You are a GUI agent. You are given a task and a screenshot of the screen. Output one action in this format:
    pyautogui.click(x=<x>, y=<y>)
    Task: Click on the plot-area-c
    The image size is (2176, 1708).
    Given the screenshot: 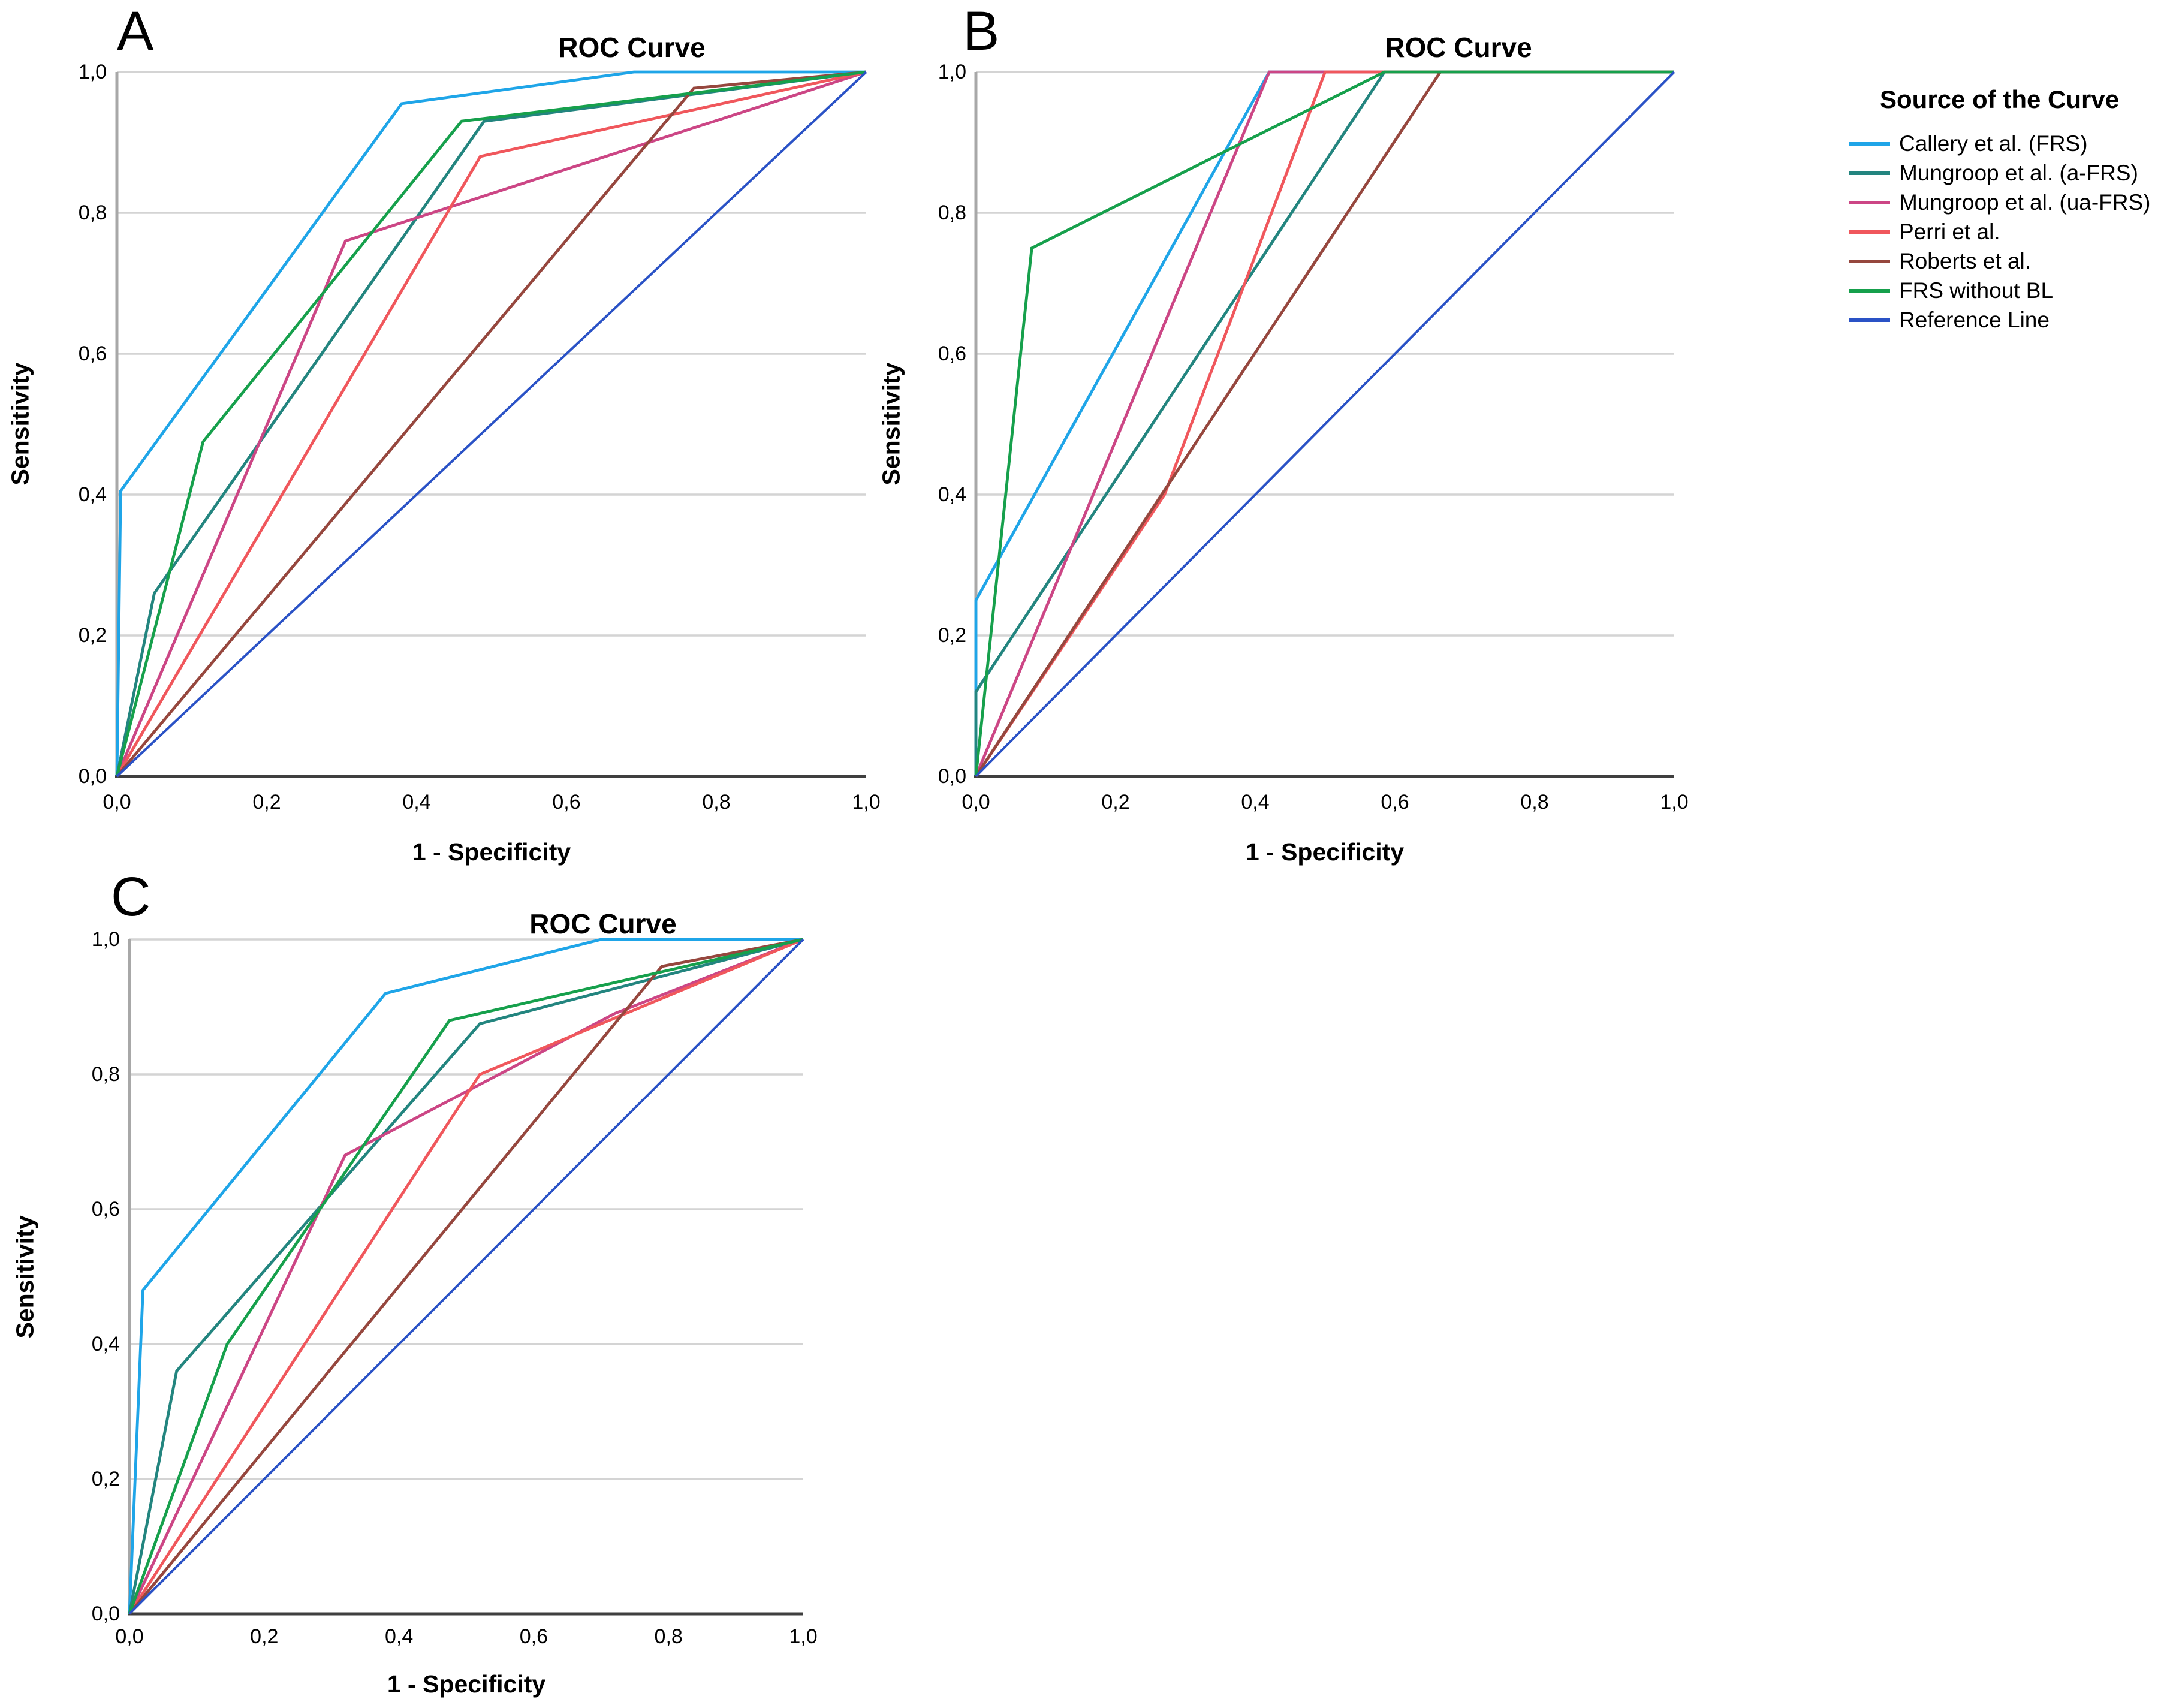 What is the action you would take?
    pyautogui.click(x=466, y=1277)
    